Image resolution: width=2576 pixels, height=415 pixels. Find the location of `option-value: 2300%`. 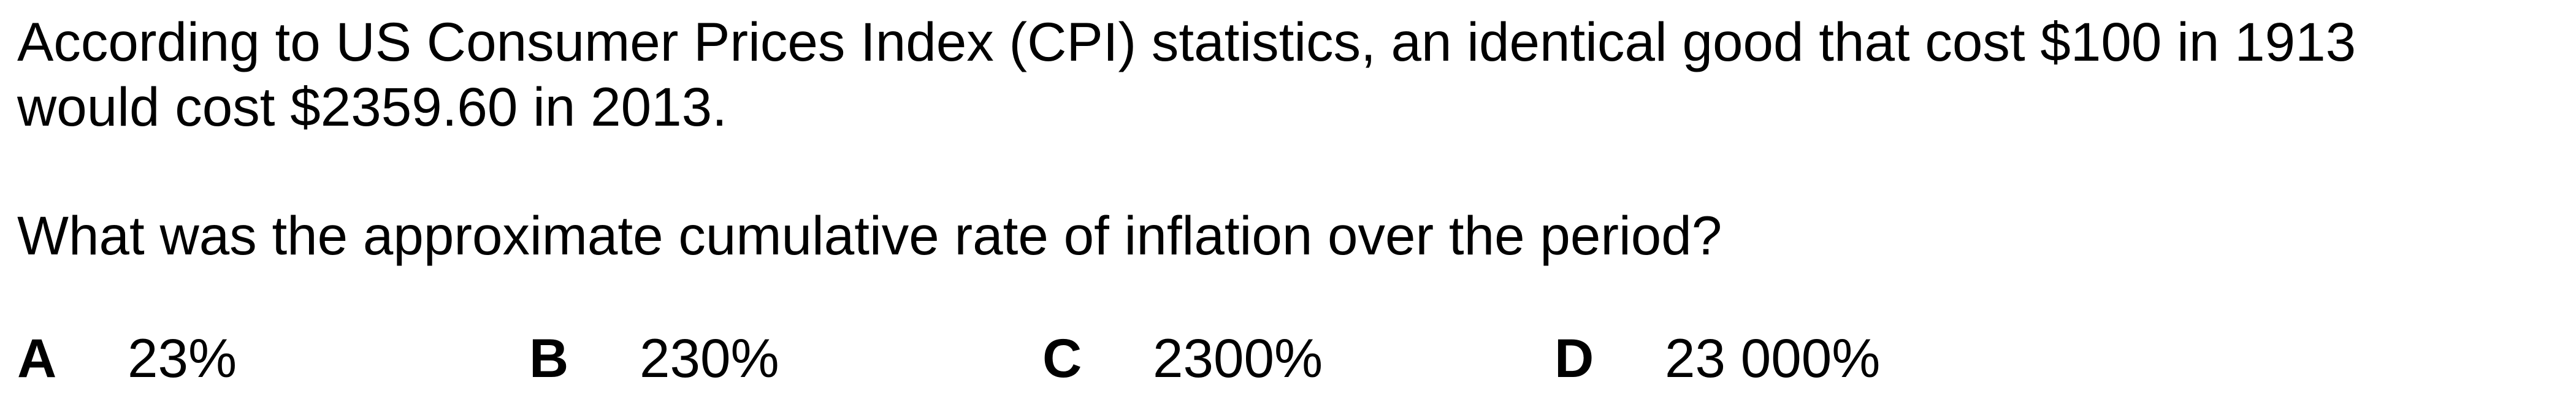

option-value: 2300% is located at coordinates (1238, 358).